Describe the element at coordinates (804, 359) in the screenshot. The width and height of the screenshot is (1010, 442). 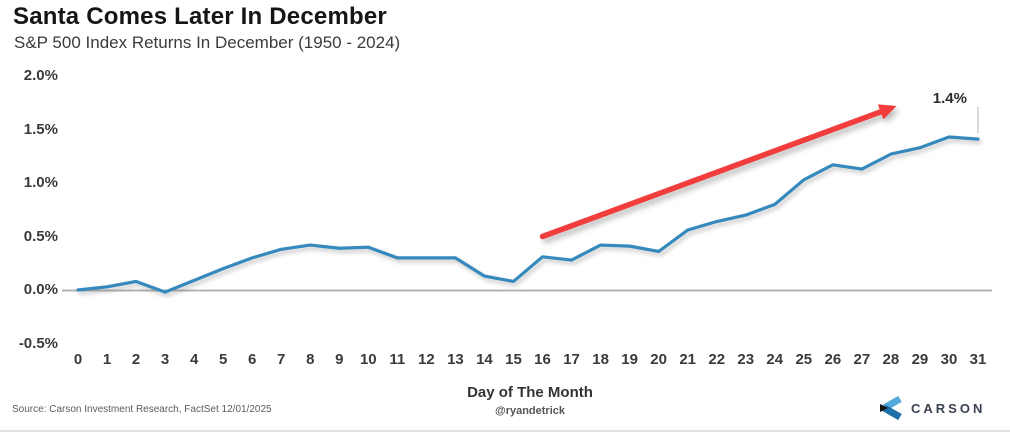
I see `x-tick-label: 25` at that location.